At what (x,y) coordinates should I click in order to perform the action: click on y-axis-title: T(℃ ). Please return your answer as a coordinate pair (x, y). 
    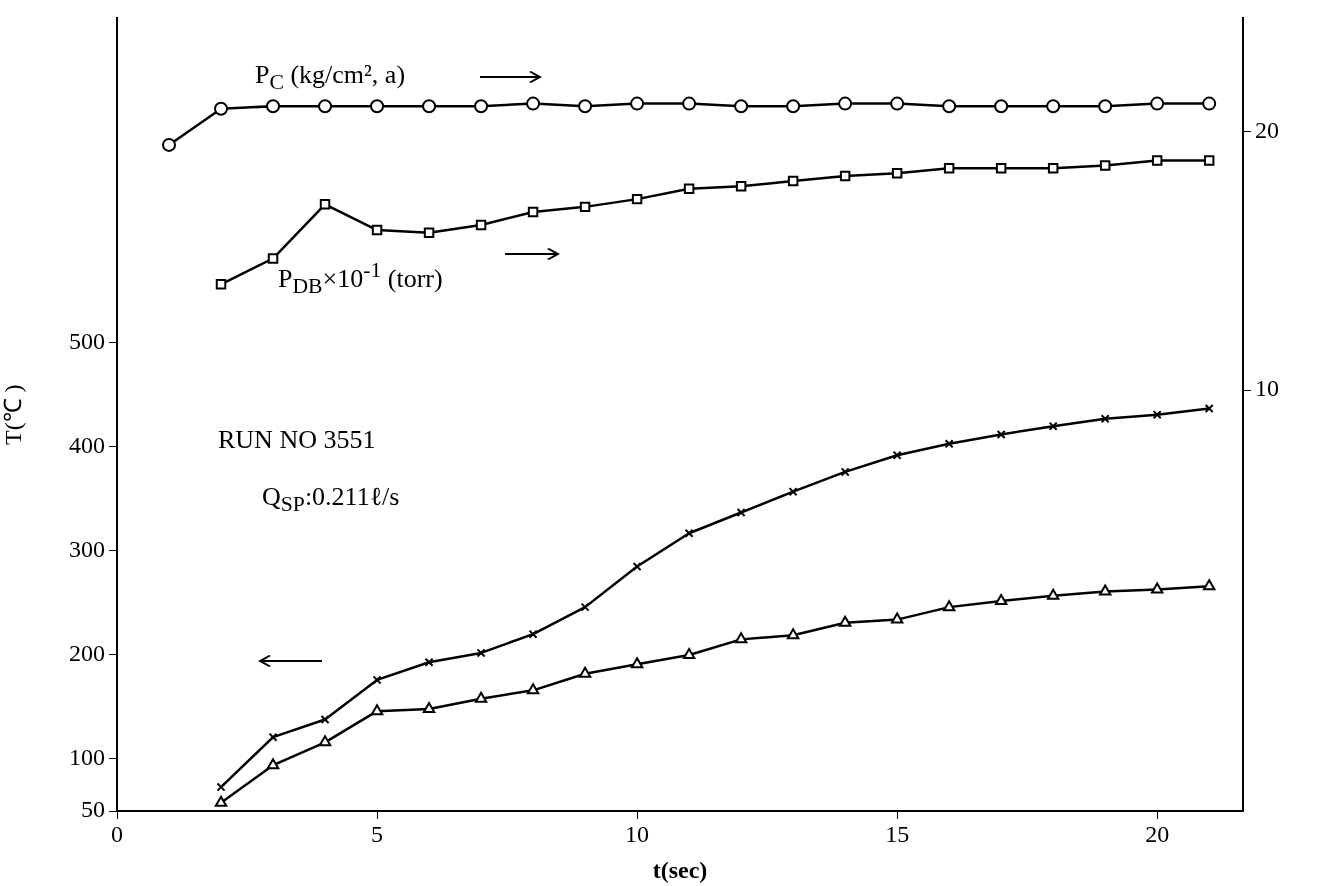
    Looking at the image, I should click on (13, 415).